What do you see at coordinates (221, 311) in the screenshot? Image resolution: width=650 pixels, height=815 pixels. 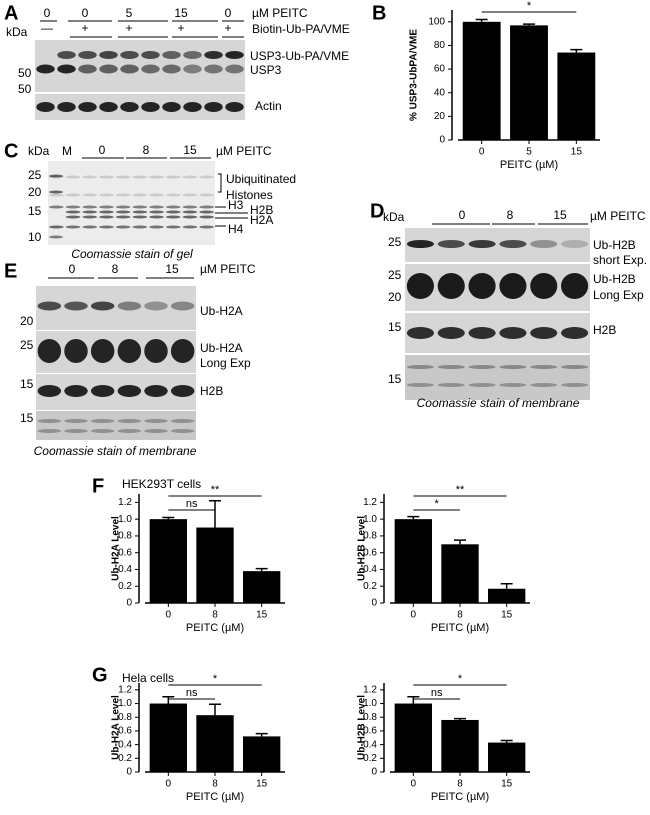 I see `label: Ub-H2A` at bounding box center [221, 311].